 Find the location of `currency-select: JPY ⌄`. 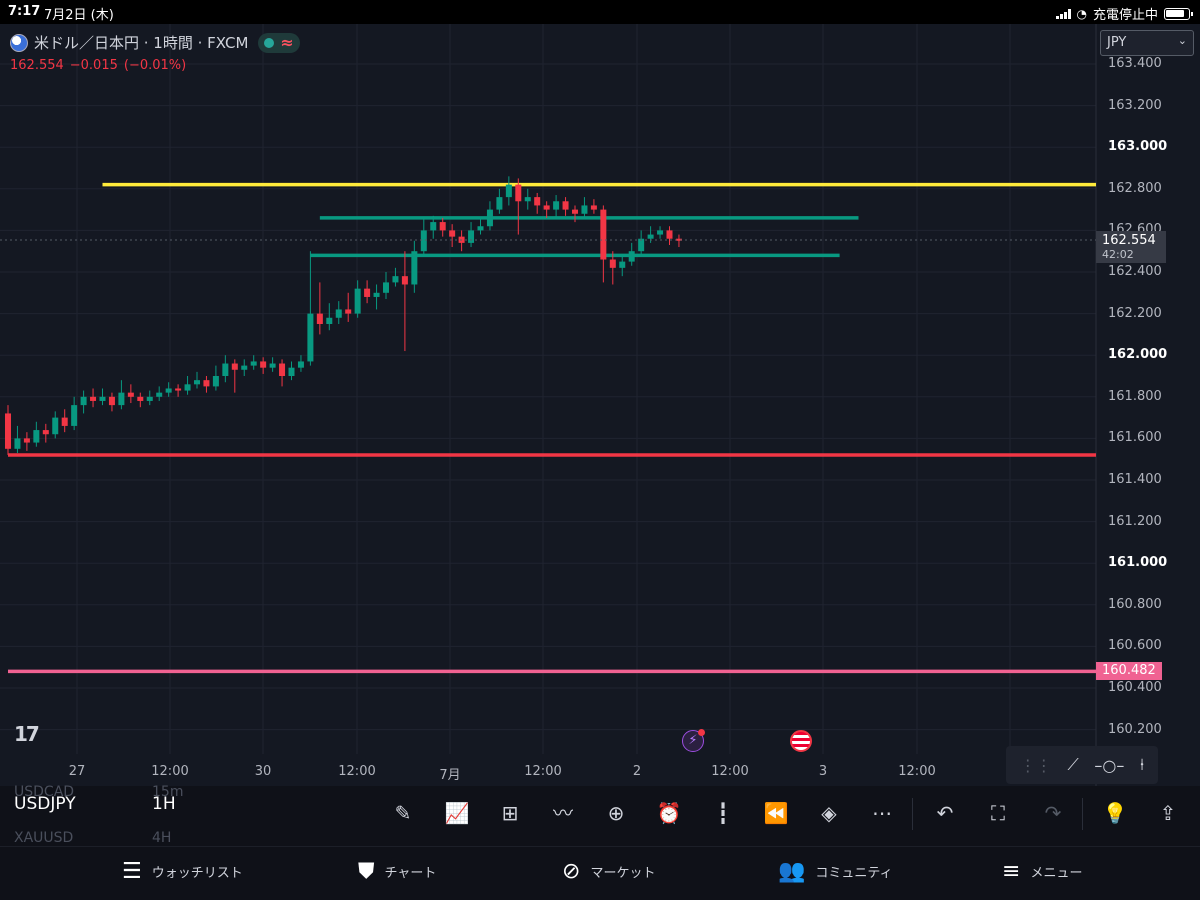

currency-select: JPY ⌄ is located at coordinates (1147, 43).